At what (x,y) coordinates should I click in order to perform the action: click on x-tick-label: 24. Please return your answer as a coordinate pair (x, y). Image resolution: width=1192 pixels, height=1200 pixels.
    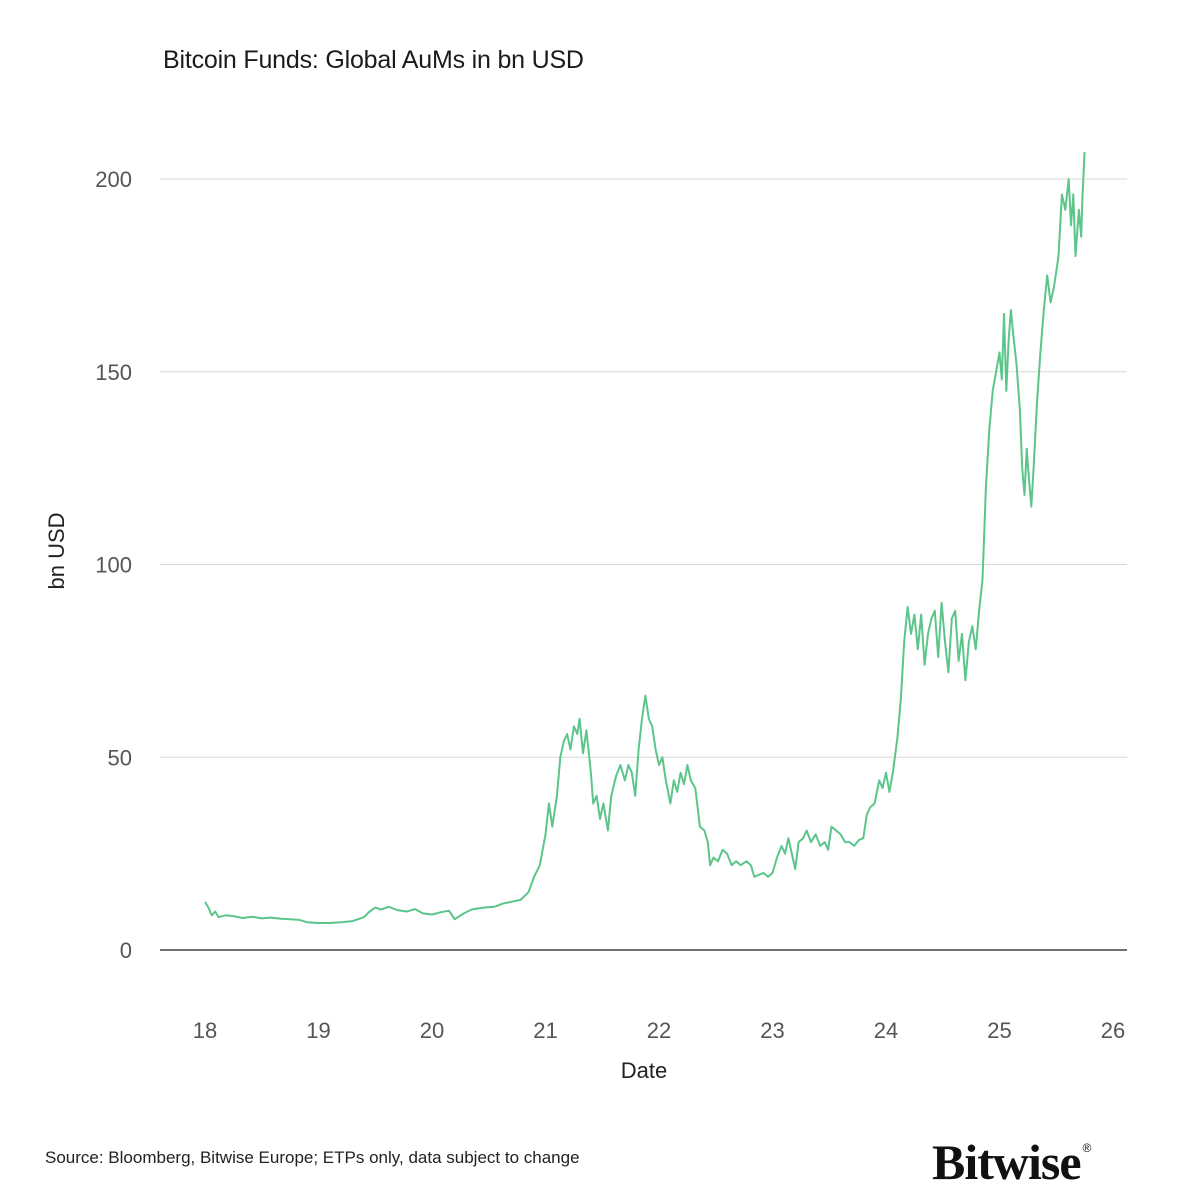
    Looking at the image, I should click on (886, 1030).